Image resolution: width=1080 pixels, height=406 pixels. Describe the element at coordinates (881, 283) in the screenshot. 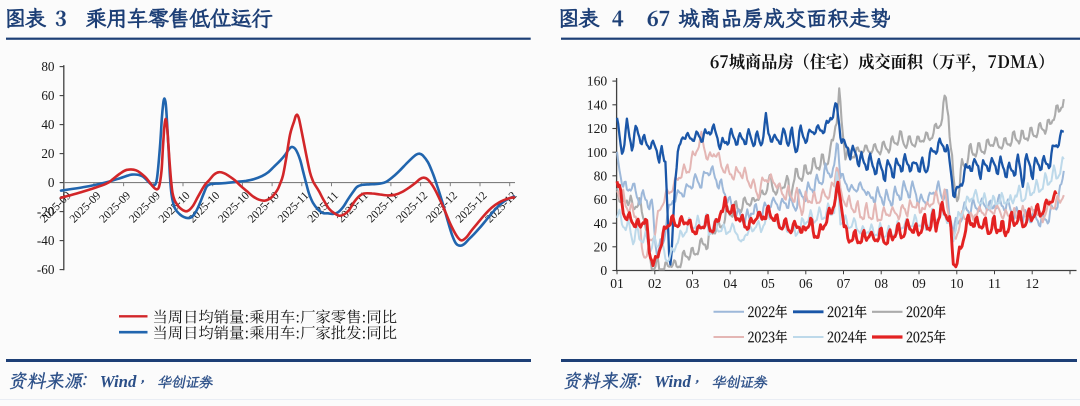

I see `svg-text: 08` at that location.